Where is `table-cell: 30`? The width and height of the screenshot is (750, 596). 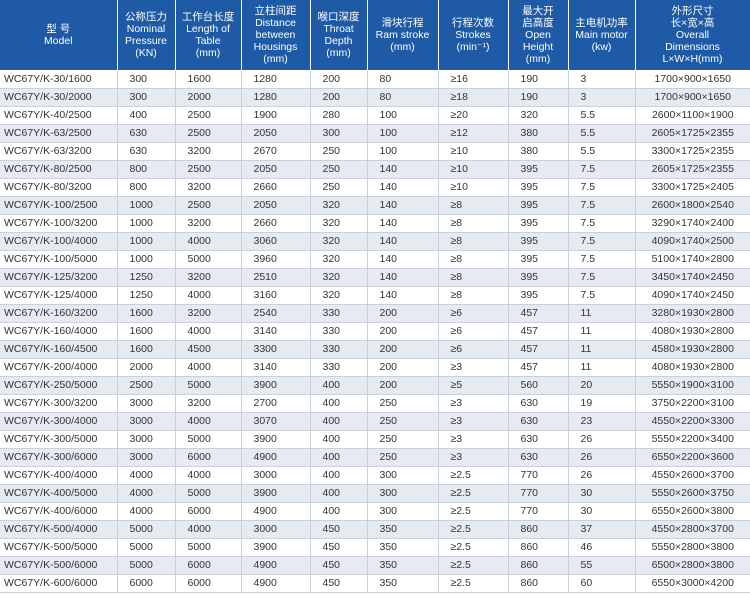 table-cell: 30 is located at coordinates (602, 511).